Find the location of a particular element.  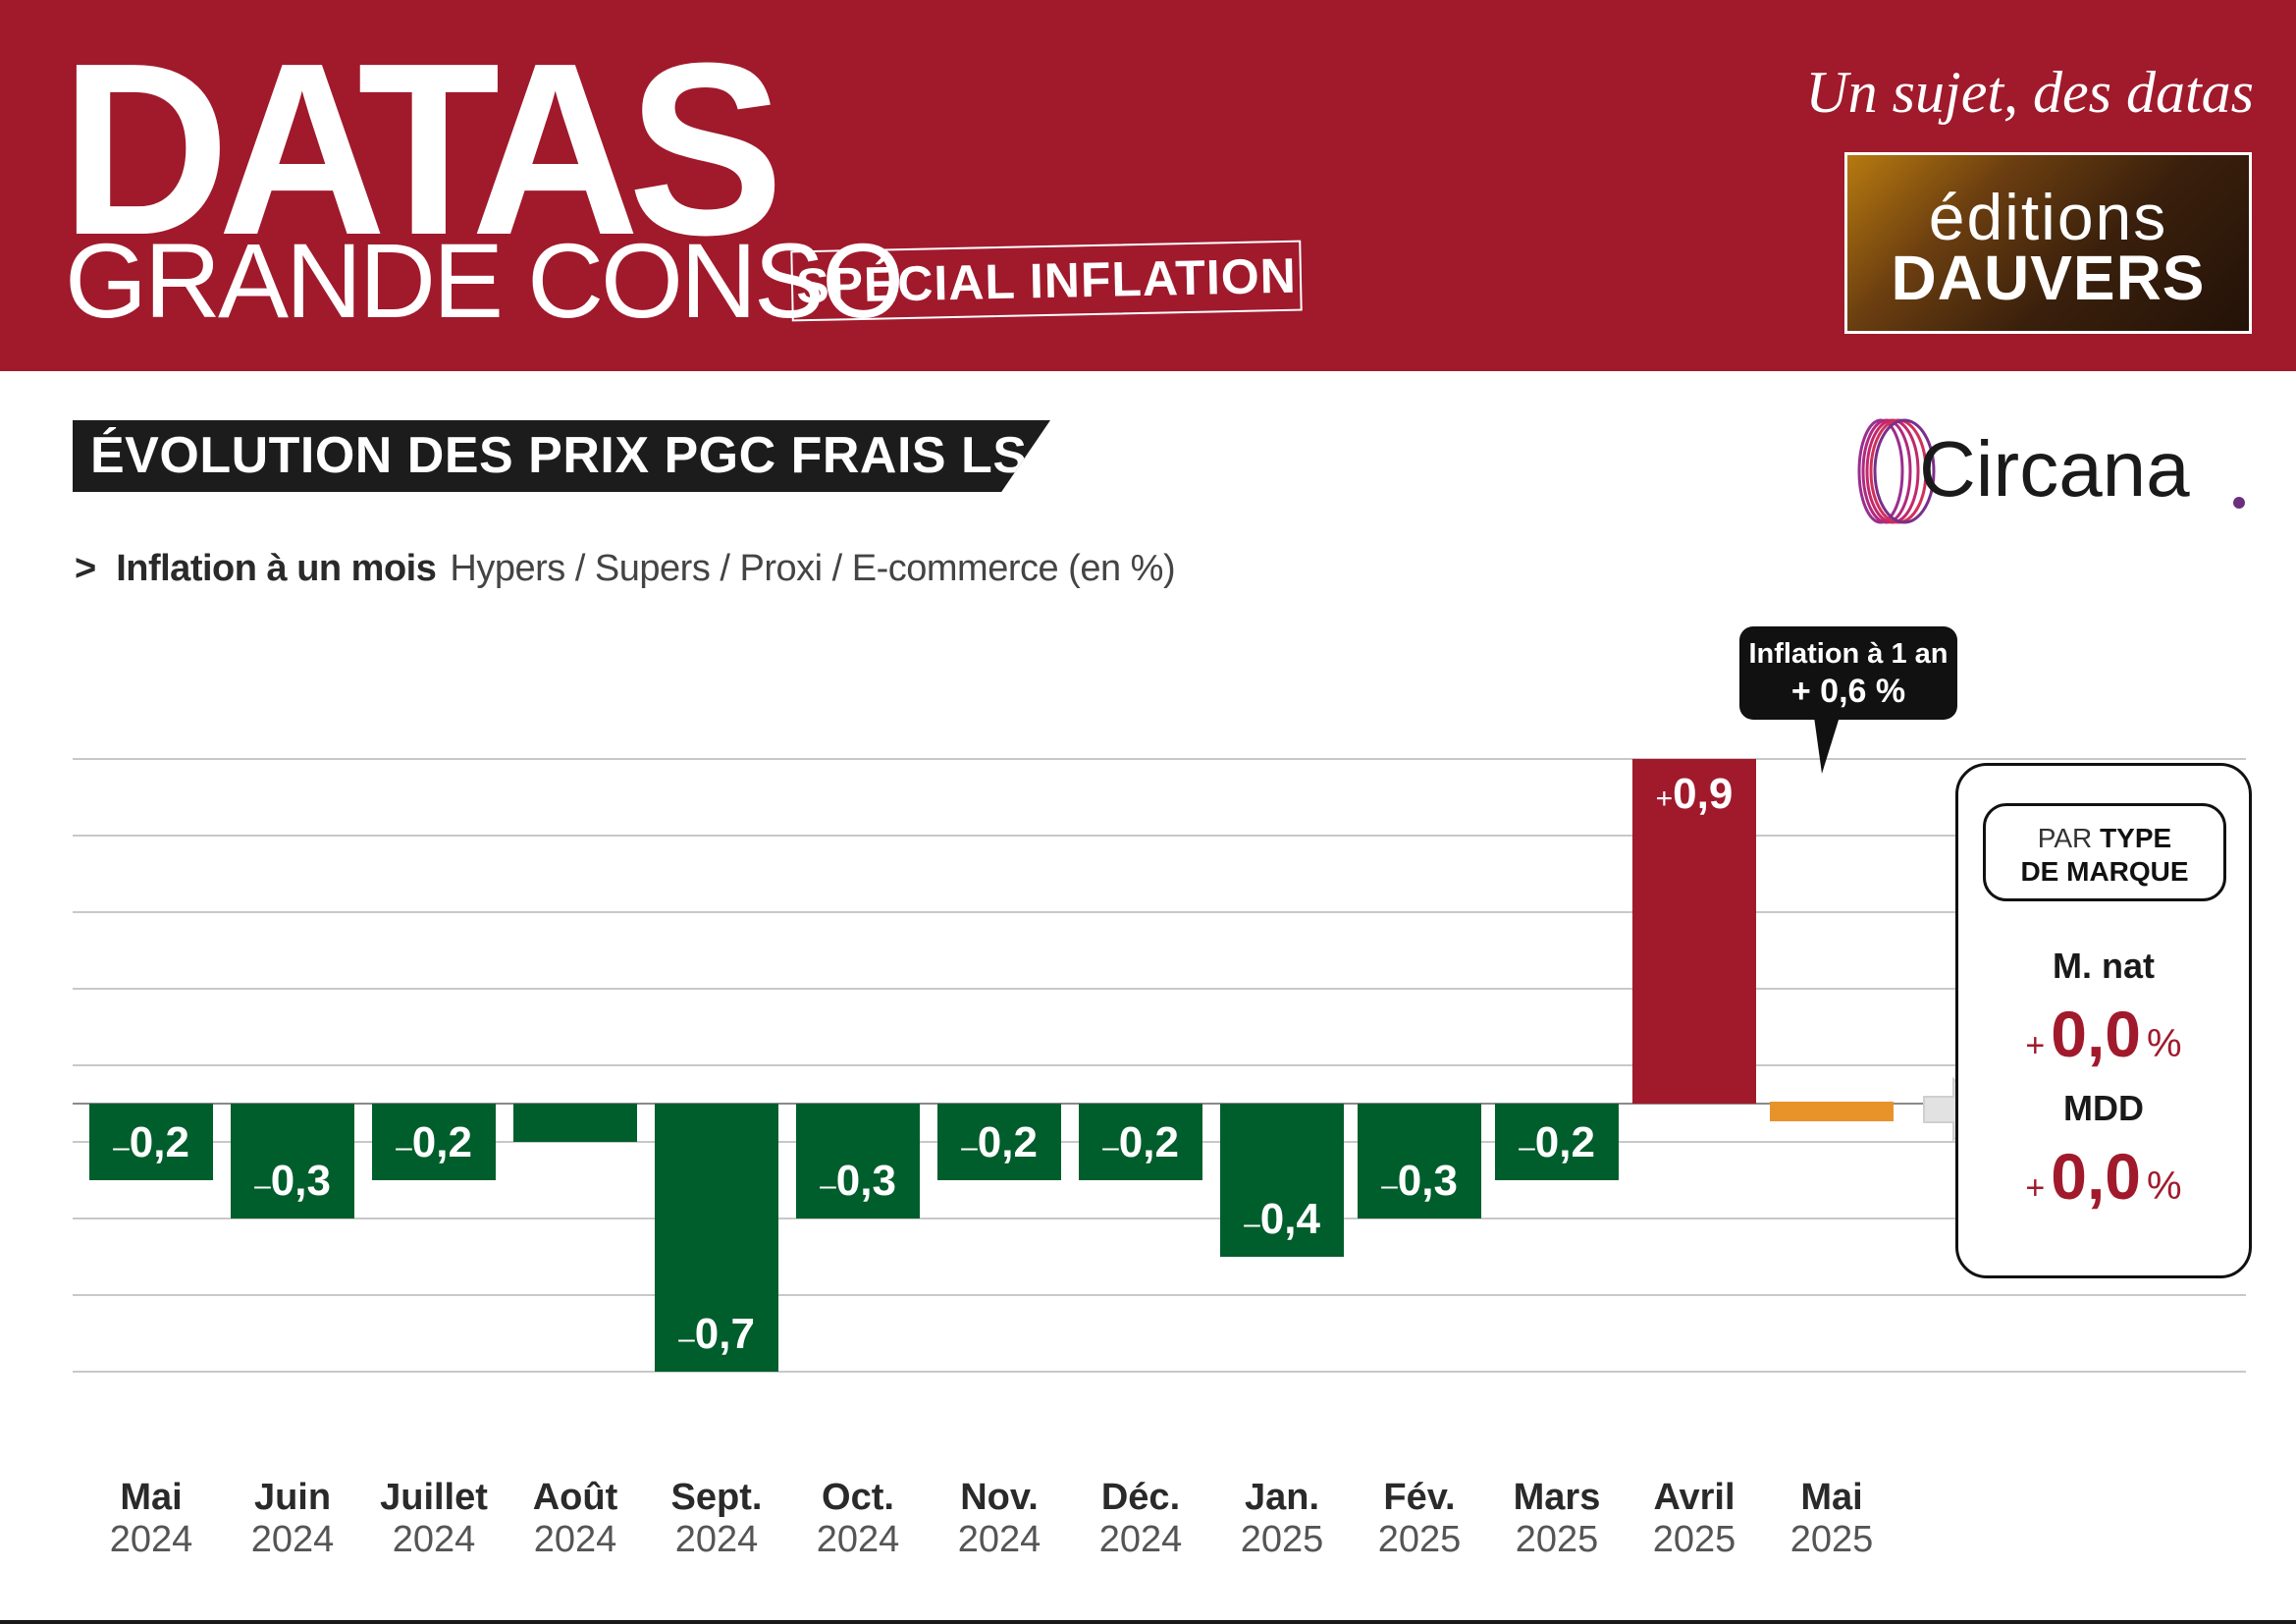

x-tick-month: Jan. is located at coordinates (1282, 1497).